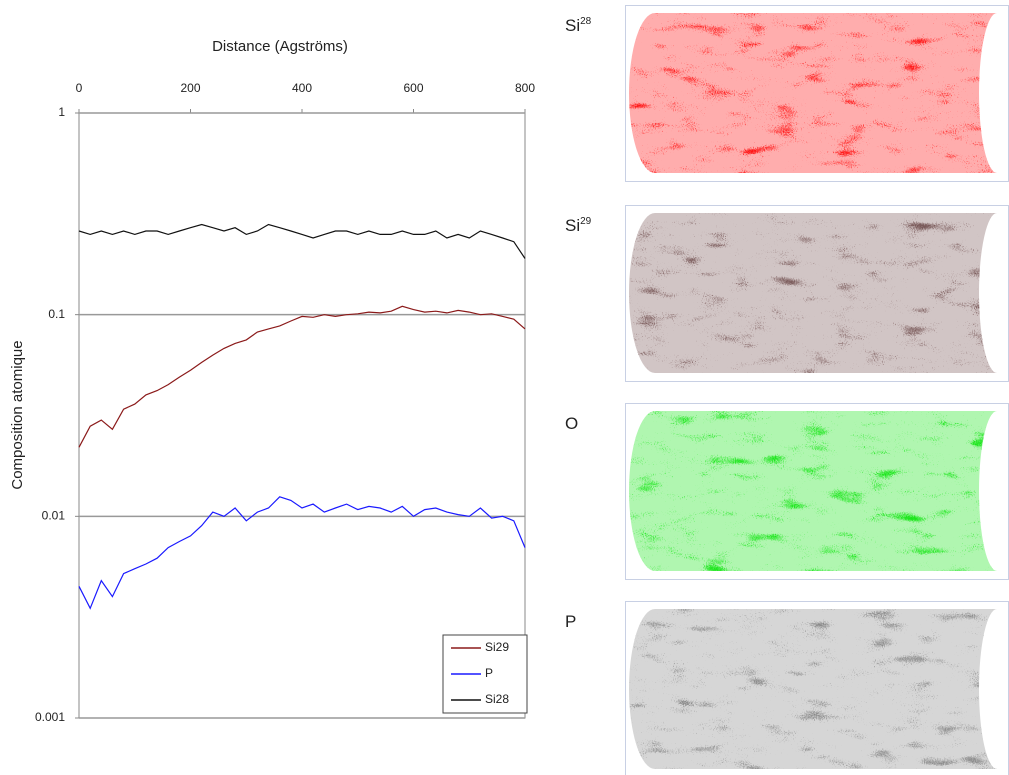  What do you see at coordinates (586, 21) in the screenshot?
I see `panel-label-sup: 28` at bounding box center [586, 21].